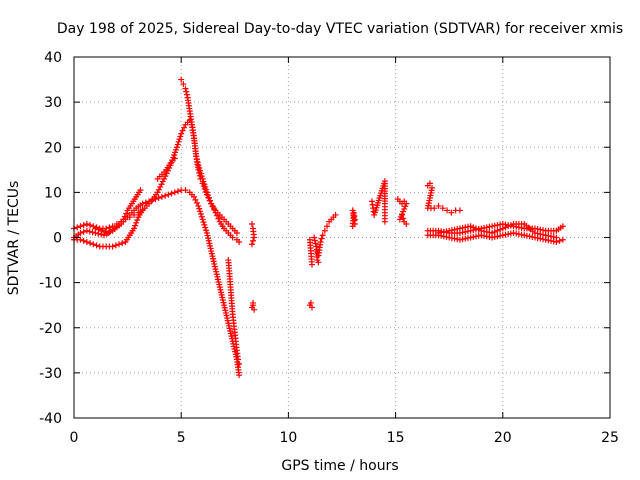 The image size is (640, 480). I want to click on y-tick-label: -40, so click(50, 419).